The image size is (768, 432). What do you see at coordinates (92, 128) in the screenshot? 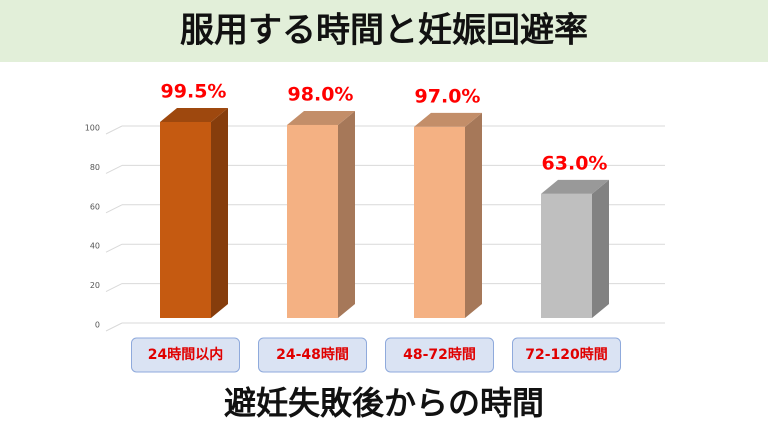
I see `y-tick-label: 100` at bounding box center [92, 128].